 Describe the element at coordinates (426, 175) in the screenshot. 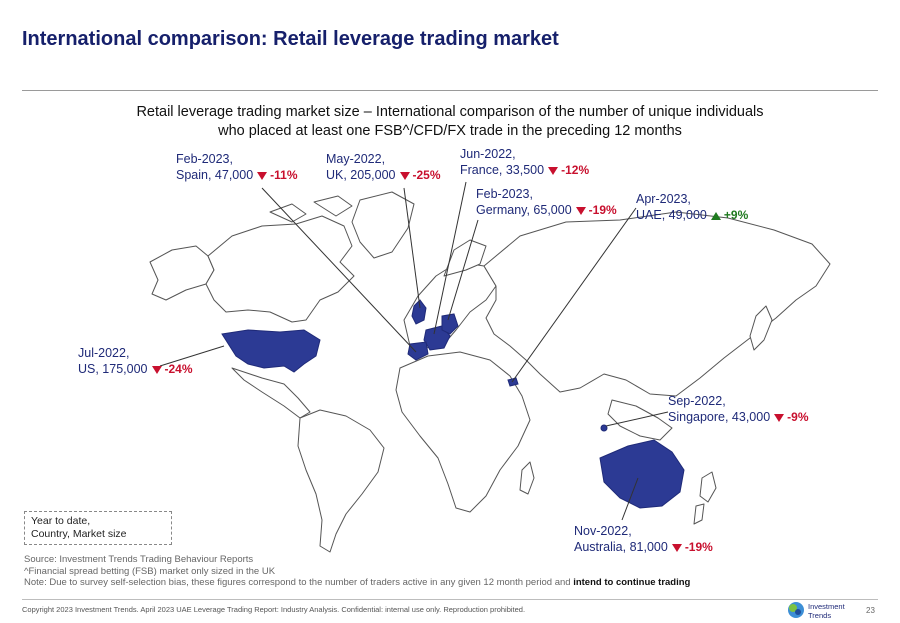

I see `callout-uk-change: -25%` at that location.